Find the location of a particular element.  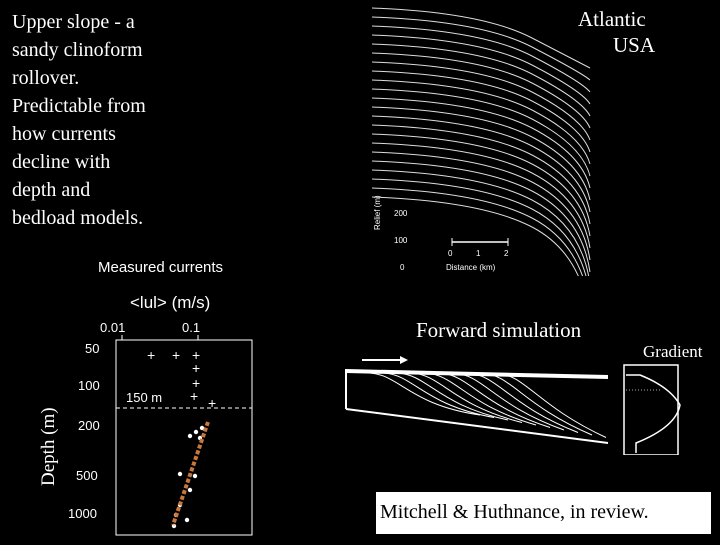

simulation-figure is located at coordinates (530, 400).